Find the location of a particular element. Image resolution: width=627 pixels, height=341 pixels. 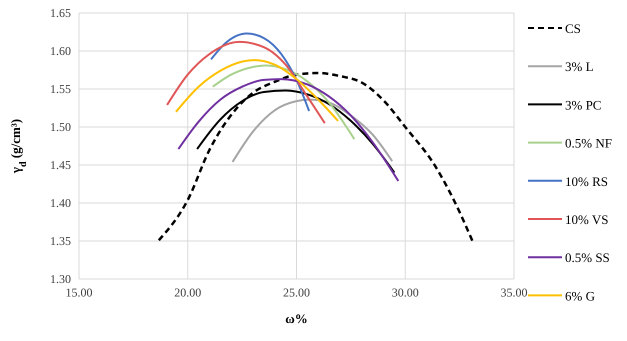

x-tick-label: 15.00 is located at coordinates (79, 293).